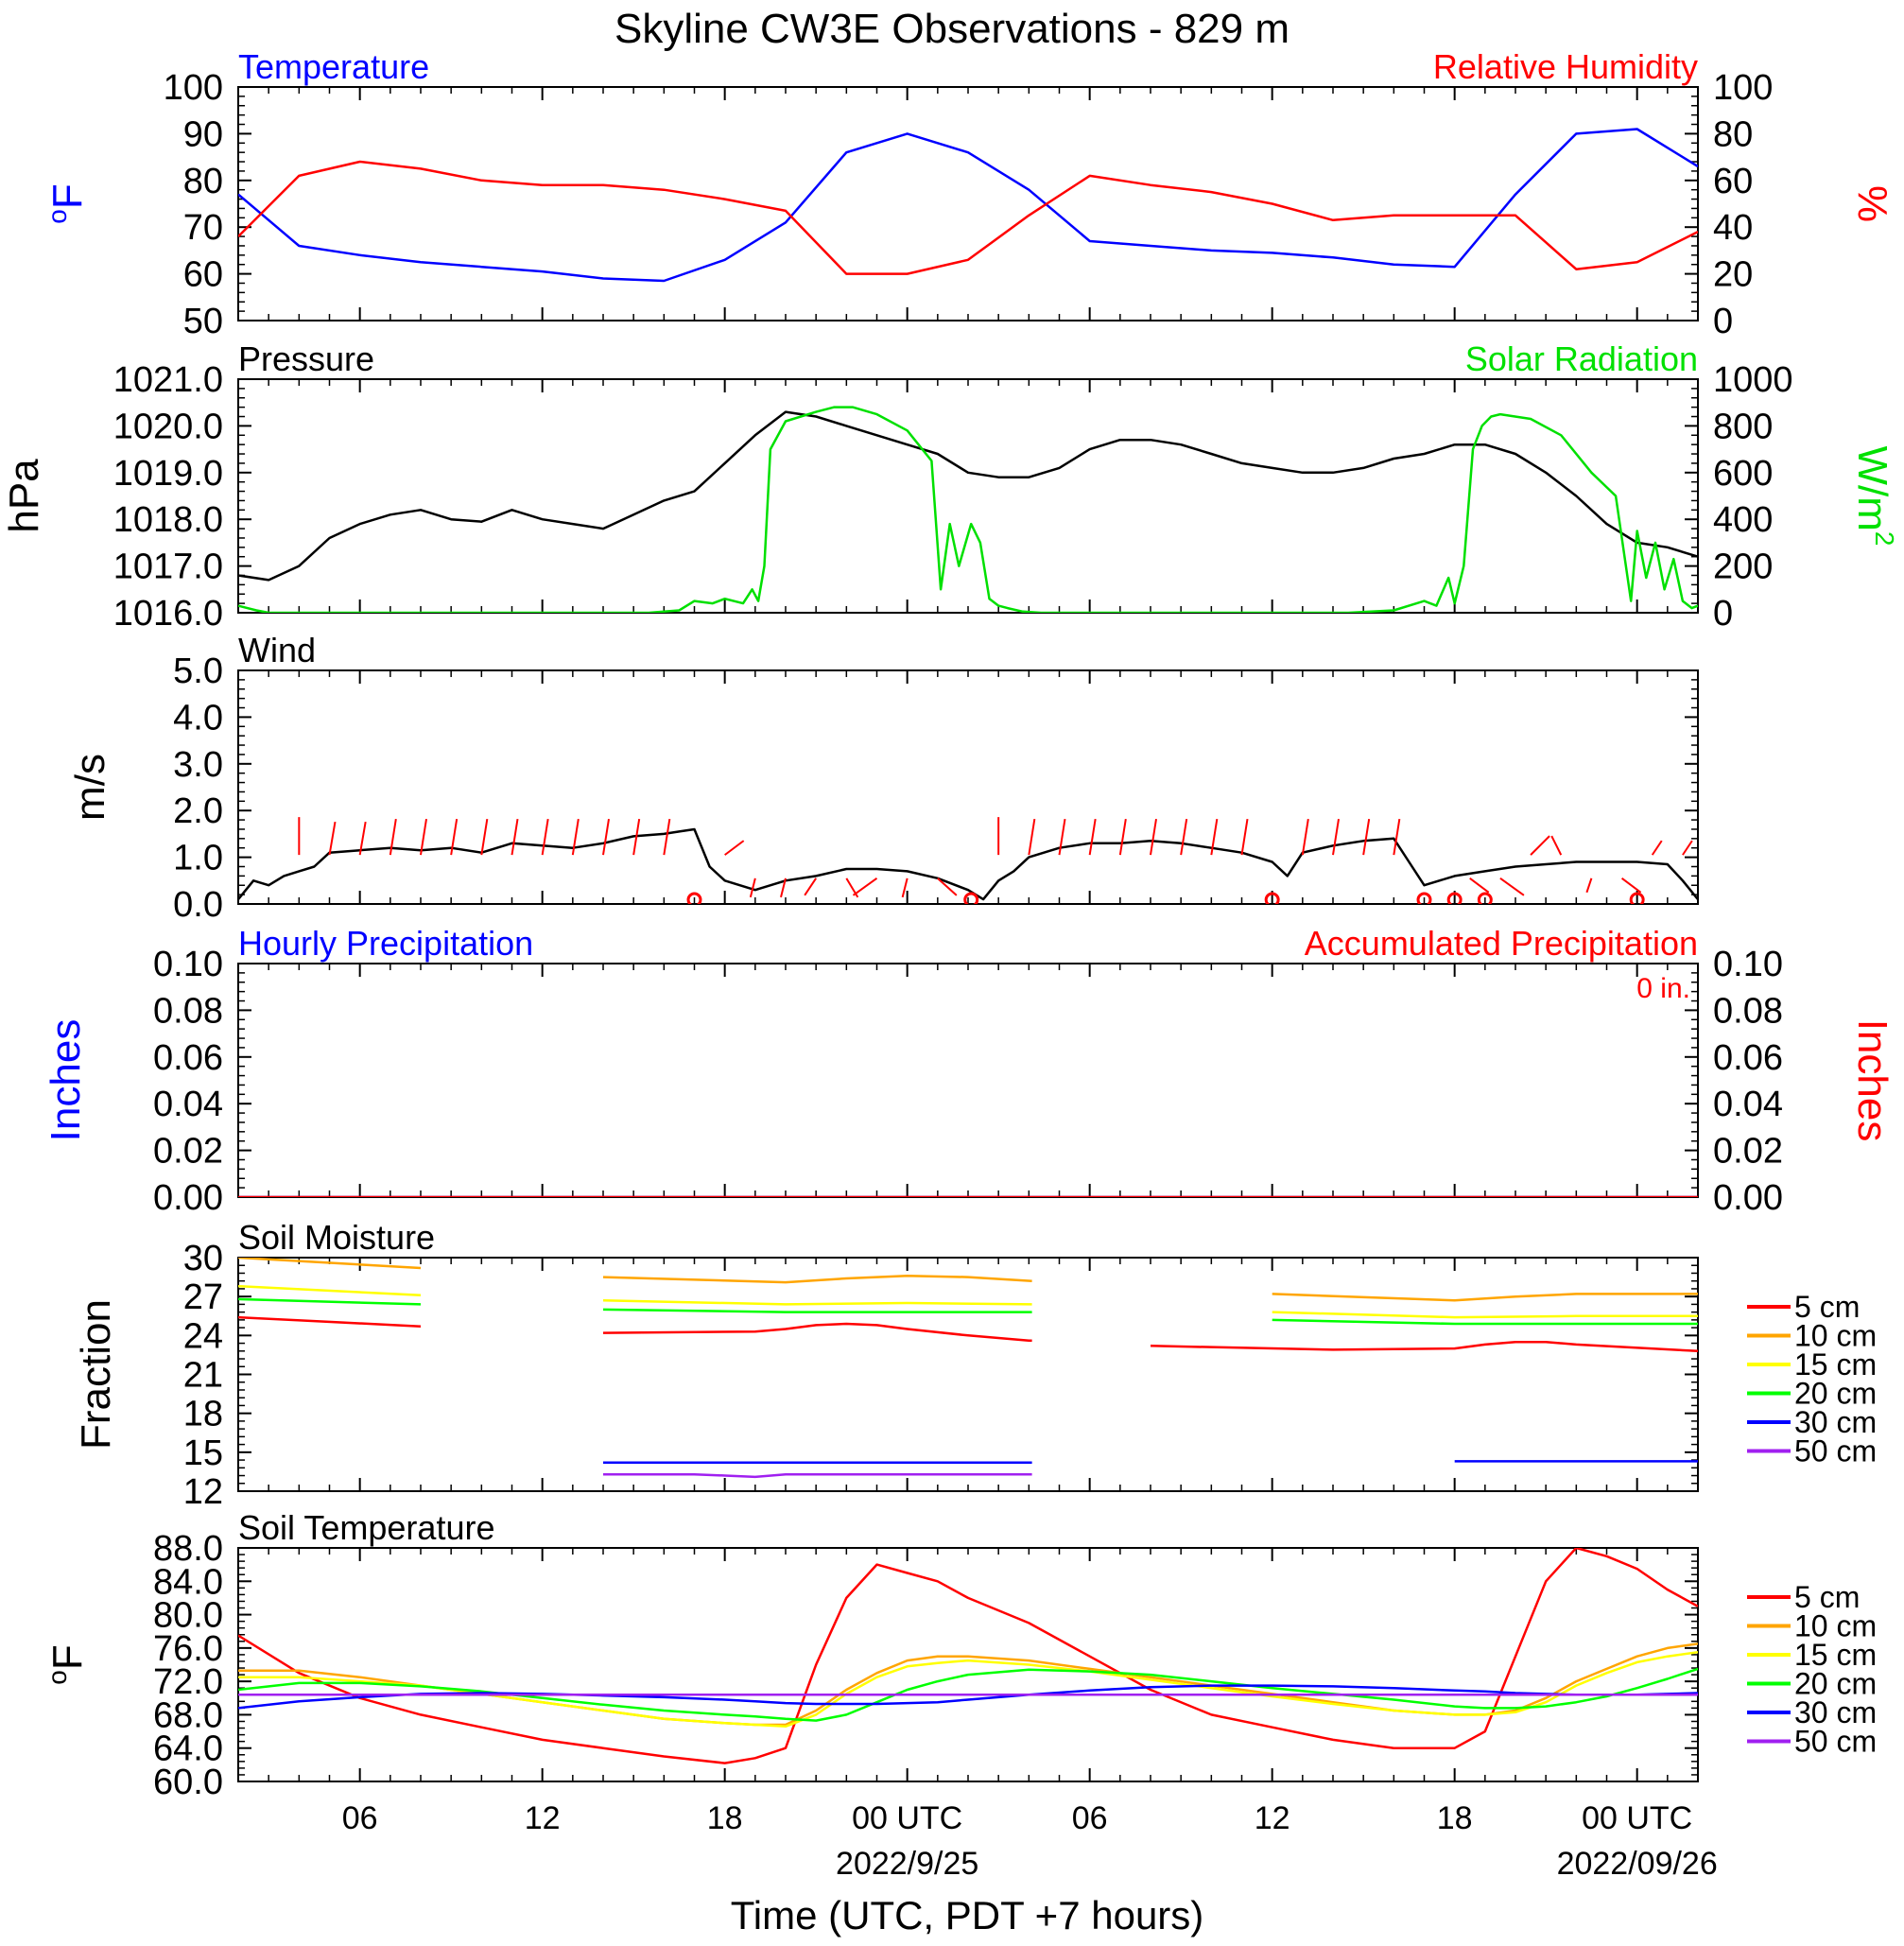 The height and width of the screenshot is (1946, 1904). What do you see at coordinates (967, 1915) in the screenshot?
I see `x-axis-label: Time (UTC, PDT +7 hours)` at bounding box center [967, 1915].